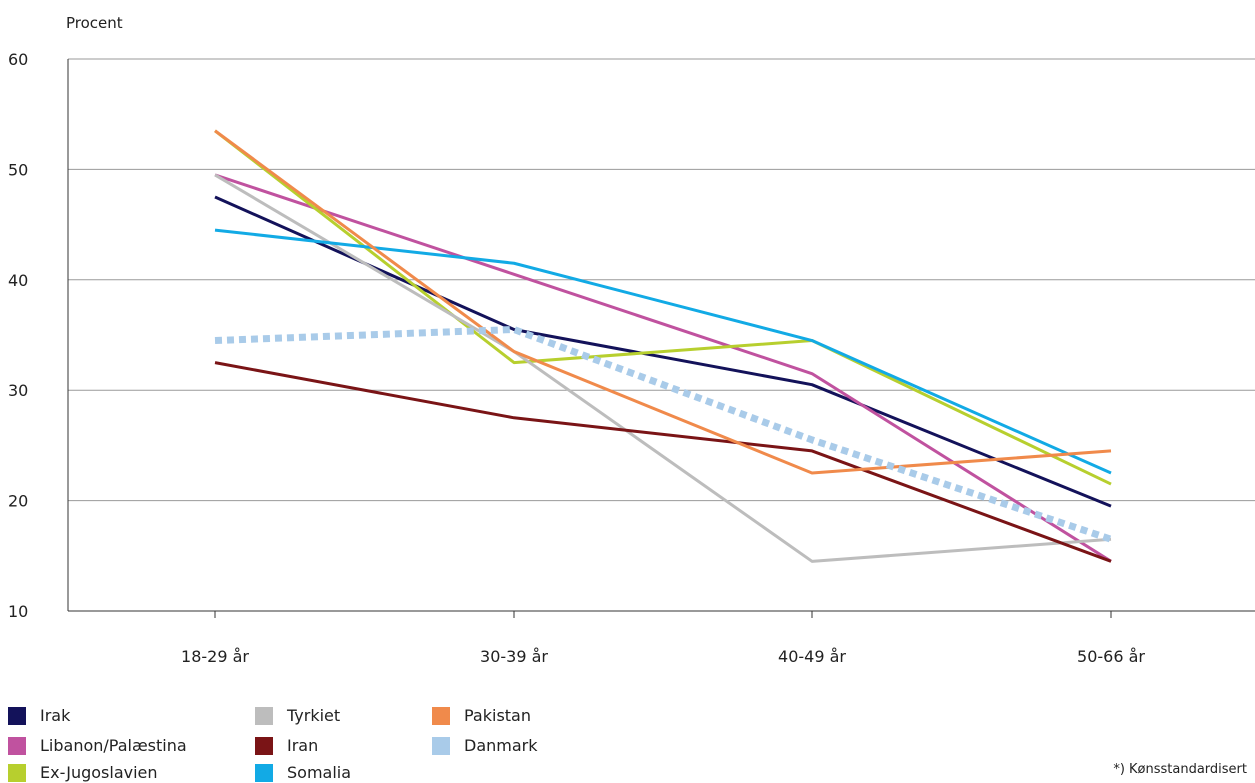 This screenshot has width=1255, height=783. Describe the element at coordinates (18, 59) in the screenshot. I see `y-tick-label: 60` at that location.